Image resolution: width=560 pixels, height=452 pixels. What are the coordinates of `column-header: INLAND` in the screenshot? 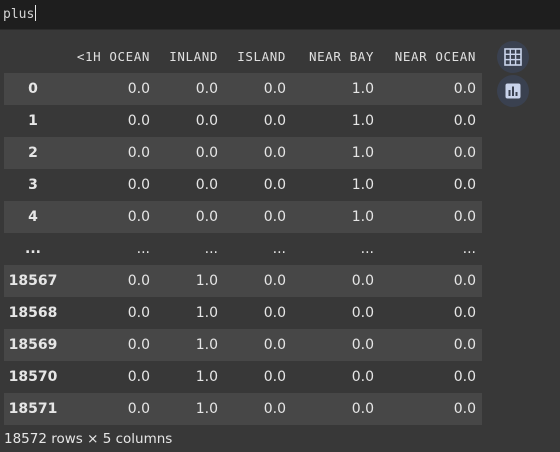 It's located at (193, 56).